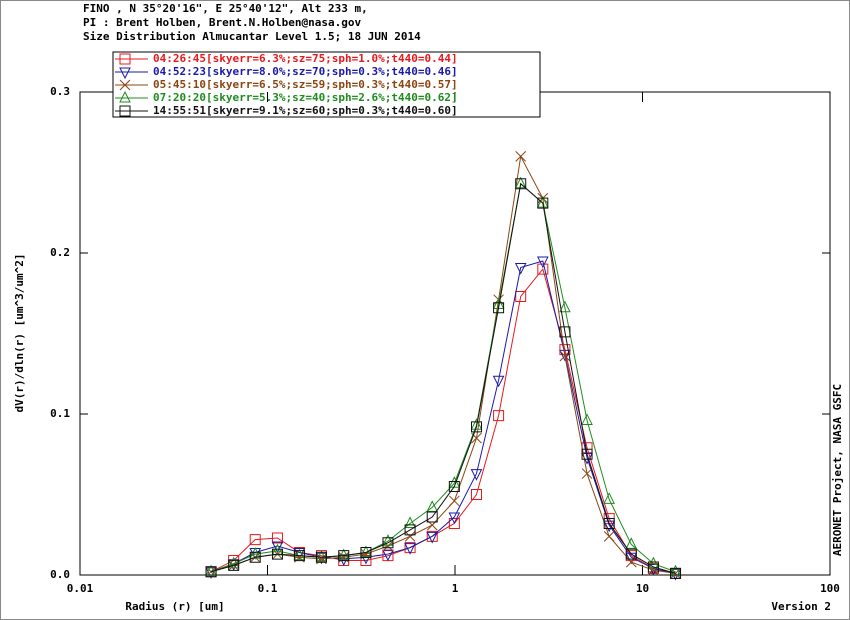 The height and width of the screenshot is (620, 850). What do you see at coordinates (80, 588) in the screenshot?
I see `x-tick-label: 0.01` at bounding box center [80, 588].